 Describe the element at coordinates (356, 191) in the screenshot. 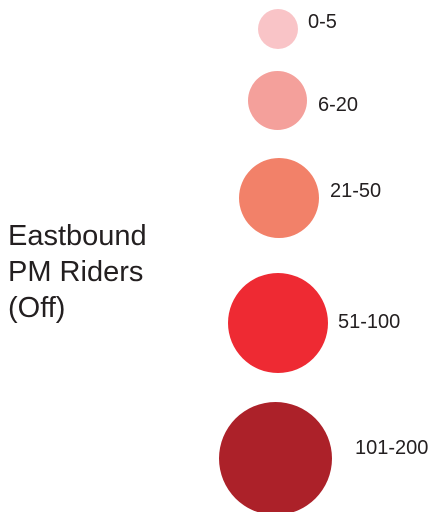

I see `legend-label-21-50: 21-50` at that location.